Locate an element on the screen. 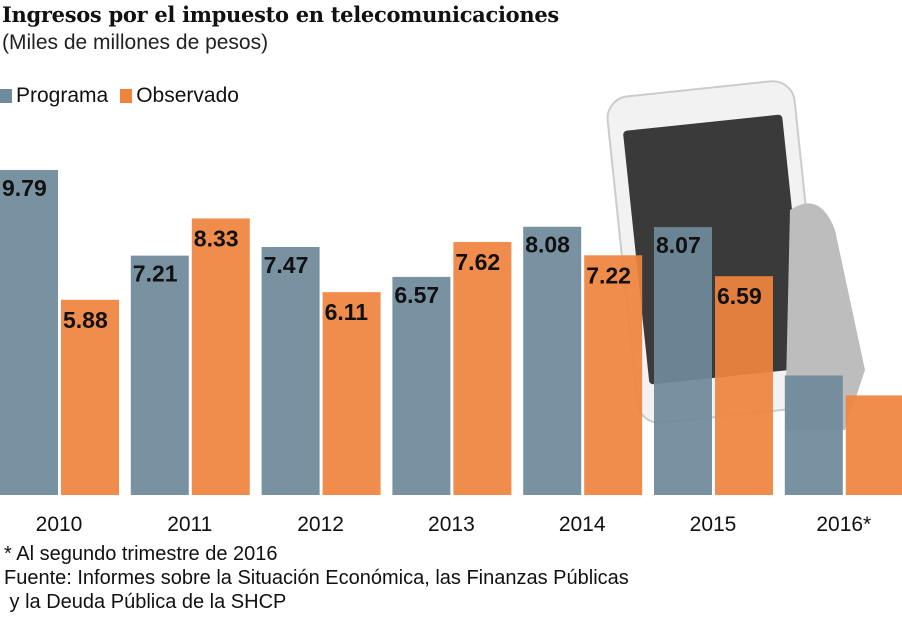 The height and width of the screenshot is (620, 902). bar-programa-2014 is located at coordinates (552, 360).